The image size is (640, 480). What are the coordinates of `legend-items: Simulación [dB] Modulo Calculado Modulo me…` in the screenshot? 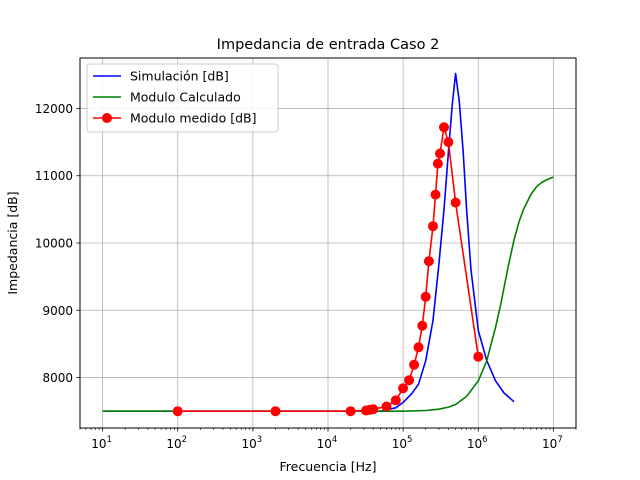 It's located at (174, 97).